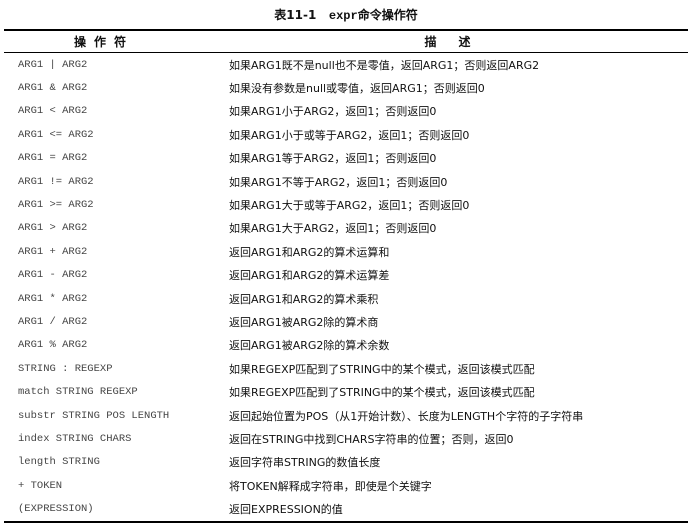 This screenshot has height=523, width=692. I want to click on description-cell: 返回ARG1被ARG2除的算术商, so click(304, 322).